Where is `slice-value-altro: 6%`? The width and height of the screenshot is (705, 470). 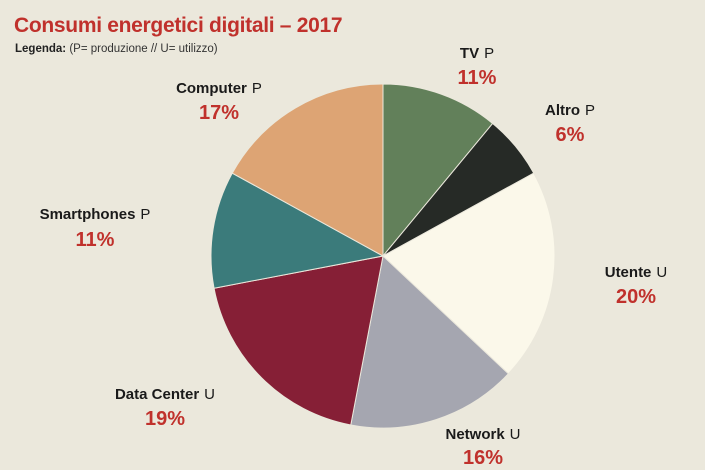 slice-value-altro: 6% is located at coordinates (570, 135).